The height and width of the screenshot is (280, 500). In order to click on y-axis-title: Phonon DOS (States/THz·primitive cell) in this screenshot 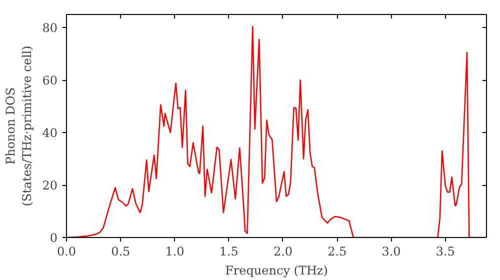, I will do `click(18, 126)`.